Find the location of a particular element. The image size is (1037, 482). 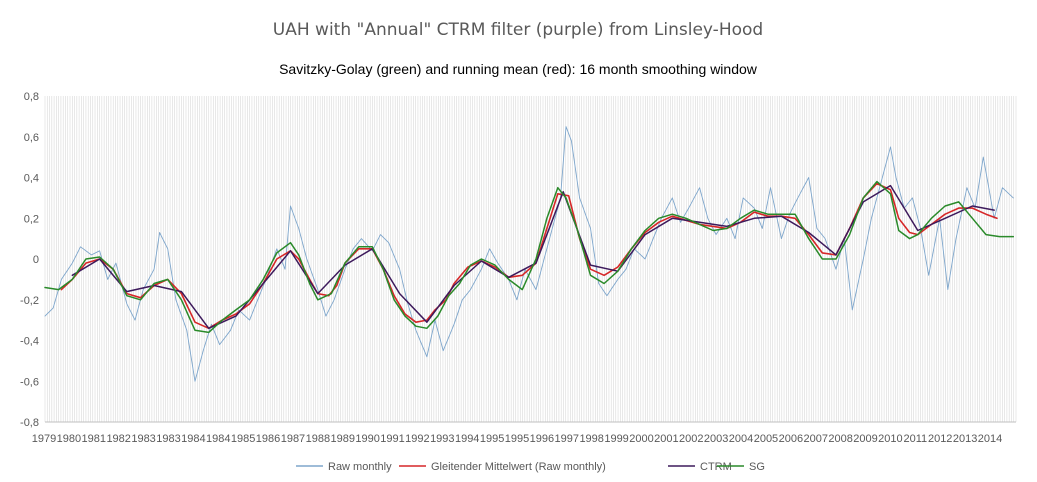

x-tick-label: 1979 is located at coordinates (44, 439).